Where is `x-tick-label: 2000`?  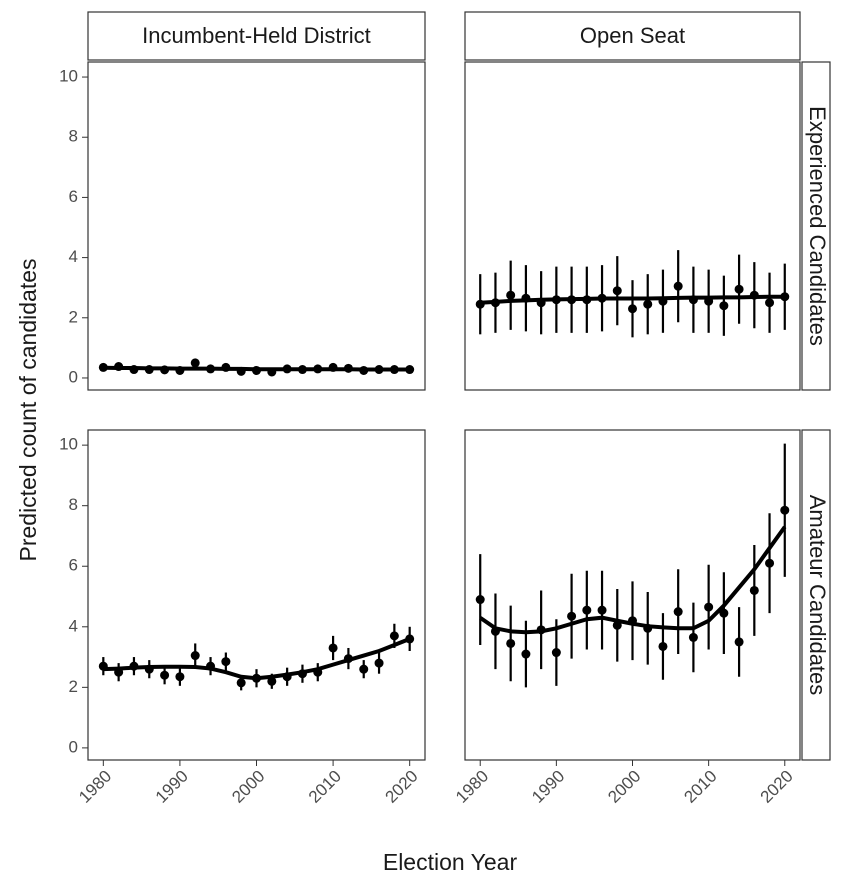
x-tick-label: 2000 is located at coordinates (248, 787).